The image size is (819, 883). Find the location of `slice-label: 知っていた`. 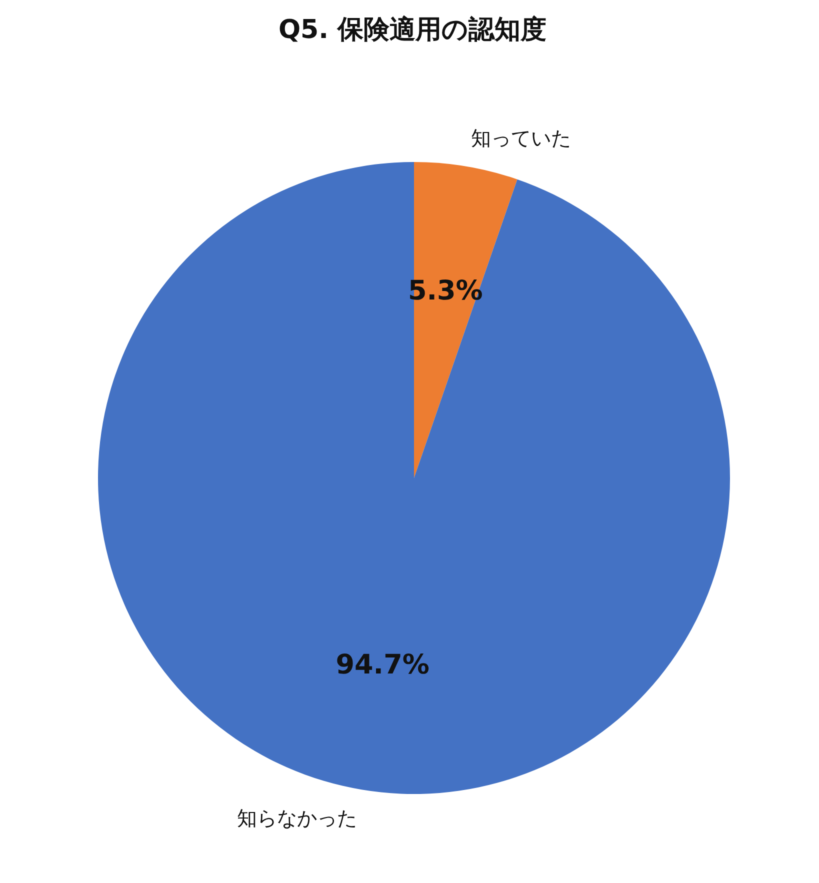

slice-label: 知っていた is located at coordinates (521, 138).